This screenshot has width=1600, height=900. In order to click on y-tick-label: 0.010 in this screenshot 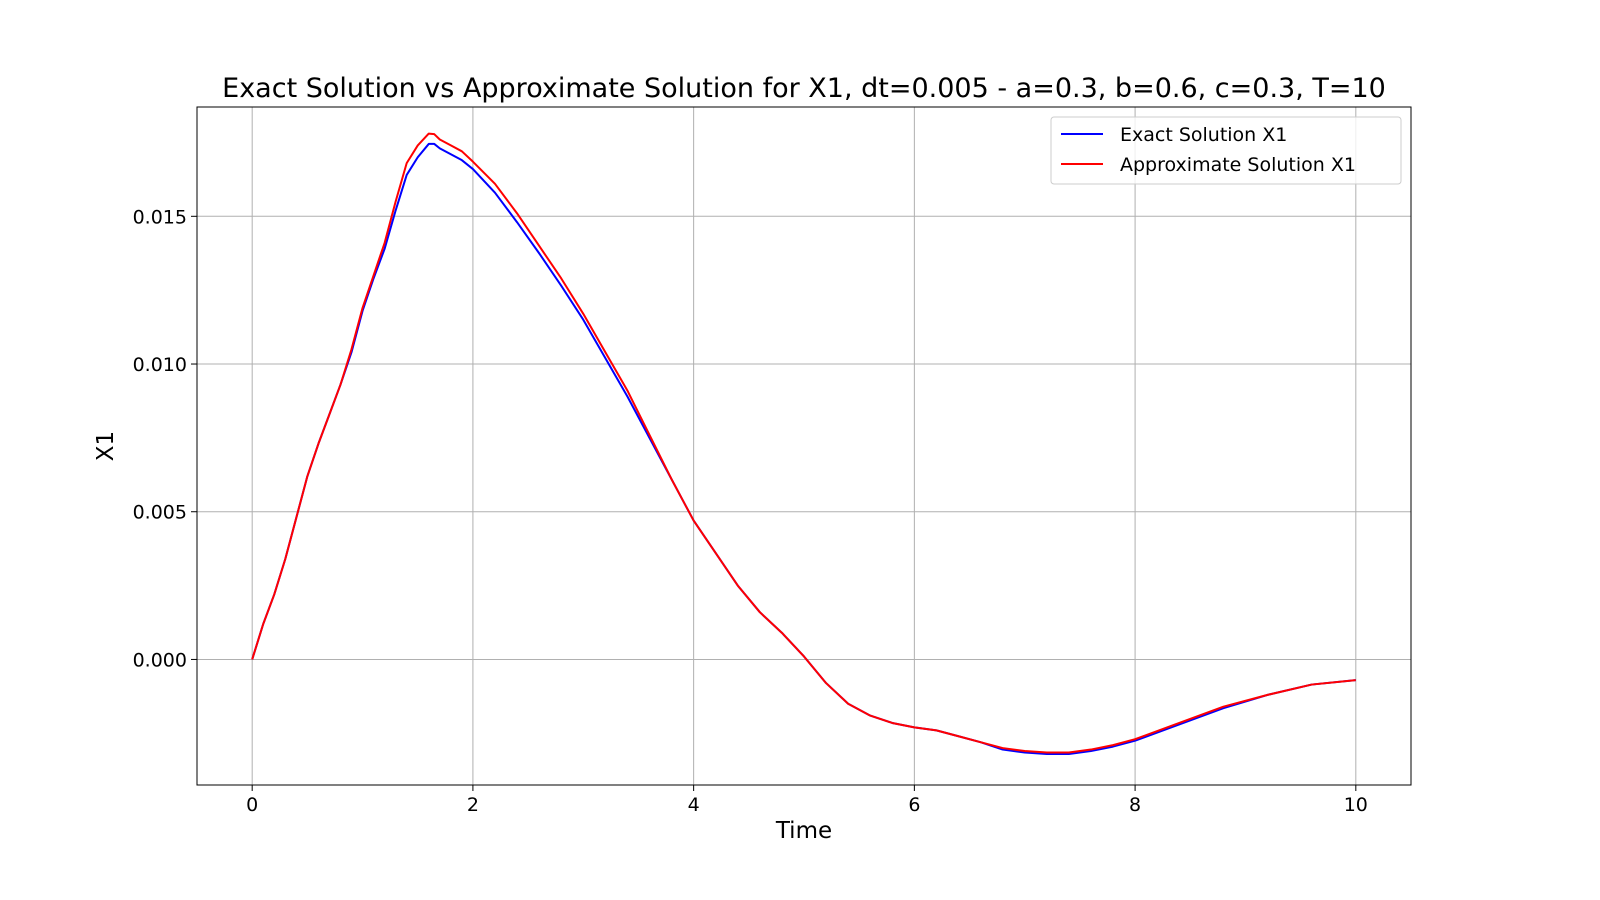, I will do `click(160, 365)`.